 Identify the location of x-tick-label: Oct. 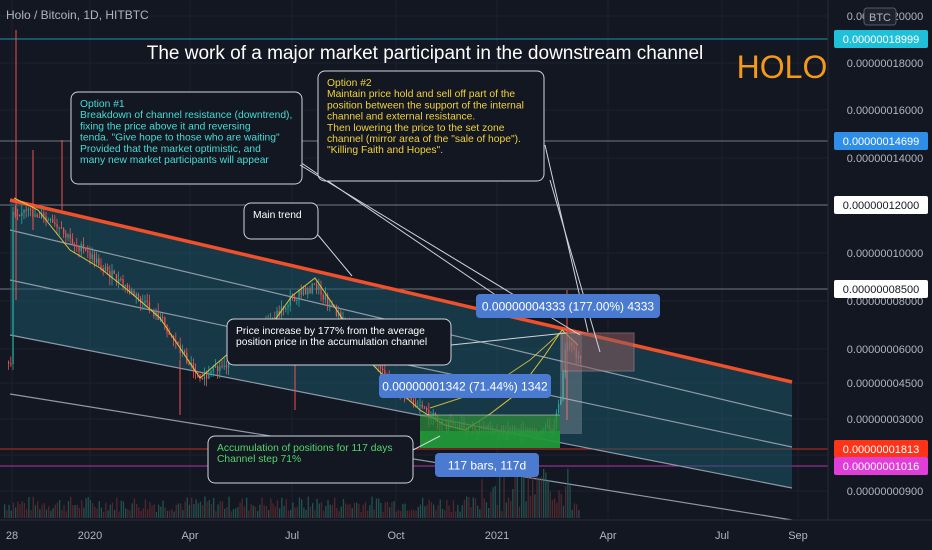
(395, 536).